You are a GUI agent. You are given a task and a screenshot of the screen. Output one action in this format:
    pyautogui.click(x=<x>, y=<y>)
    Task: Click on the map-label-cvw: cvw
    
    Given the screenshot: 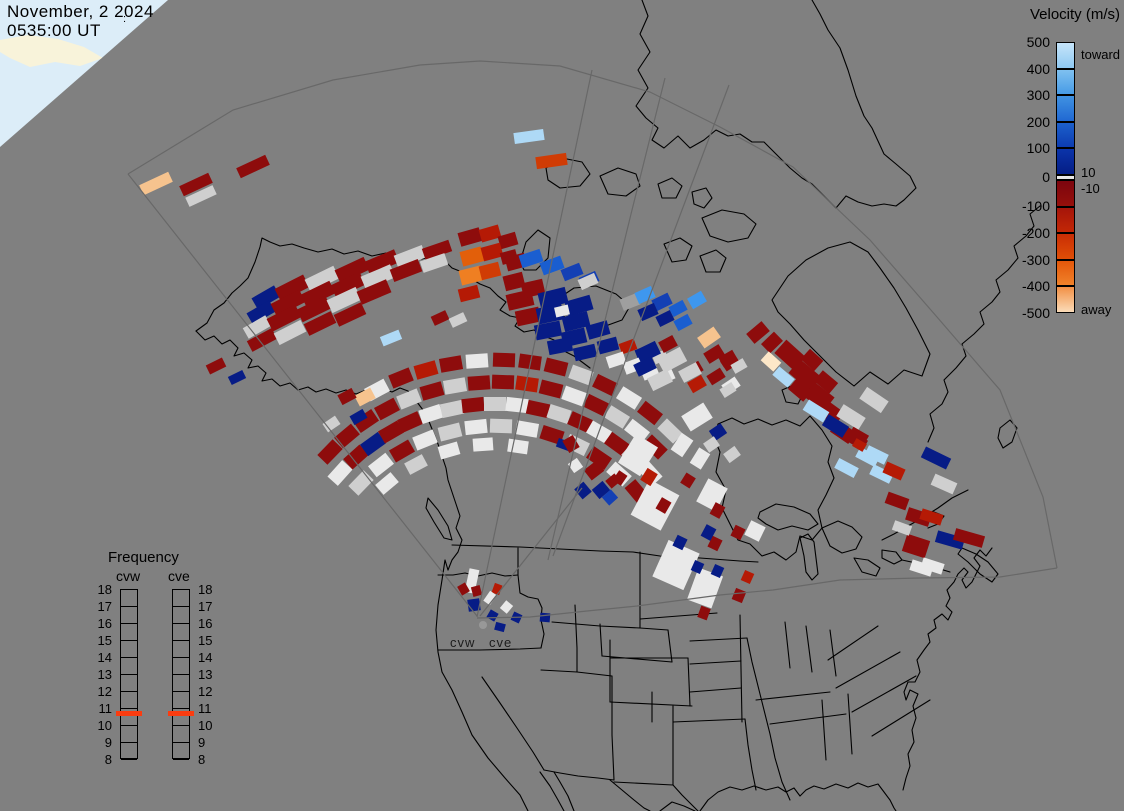 What is the action you would take?
    pyautogui.click(x=463, y=642)
    